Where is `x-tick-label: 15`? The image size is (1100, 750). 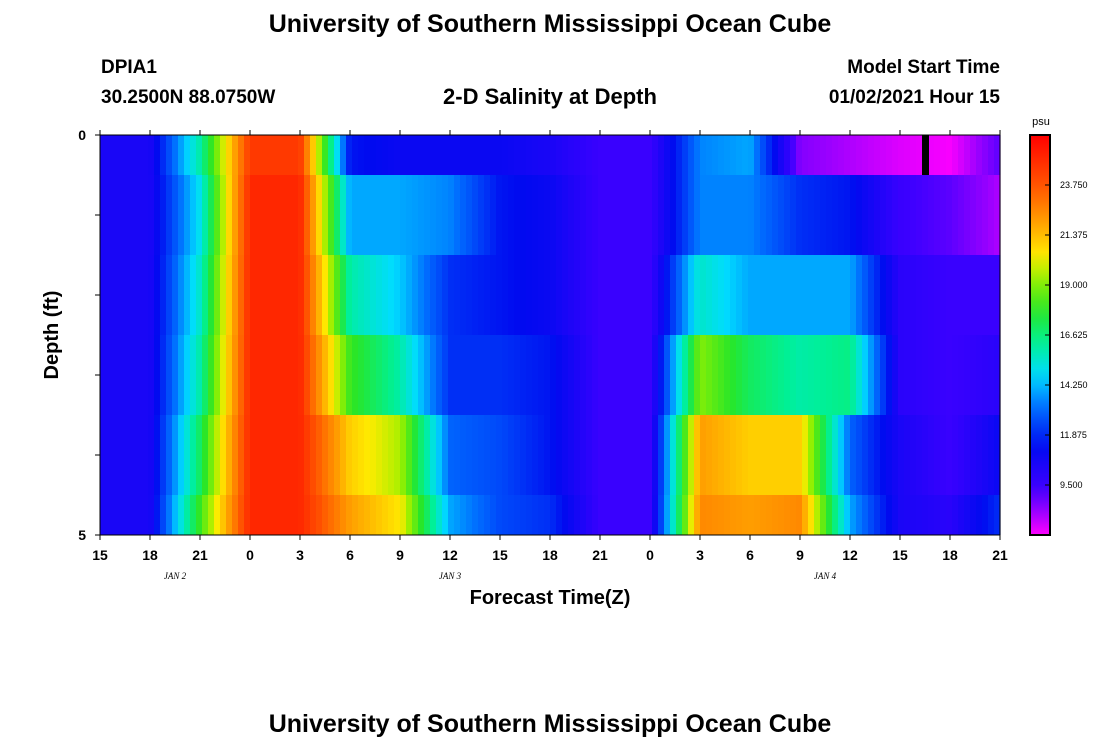 x-tick-label: 15 is located at coordinates (500, 555).